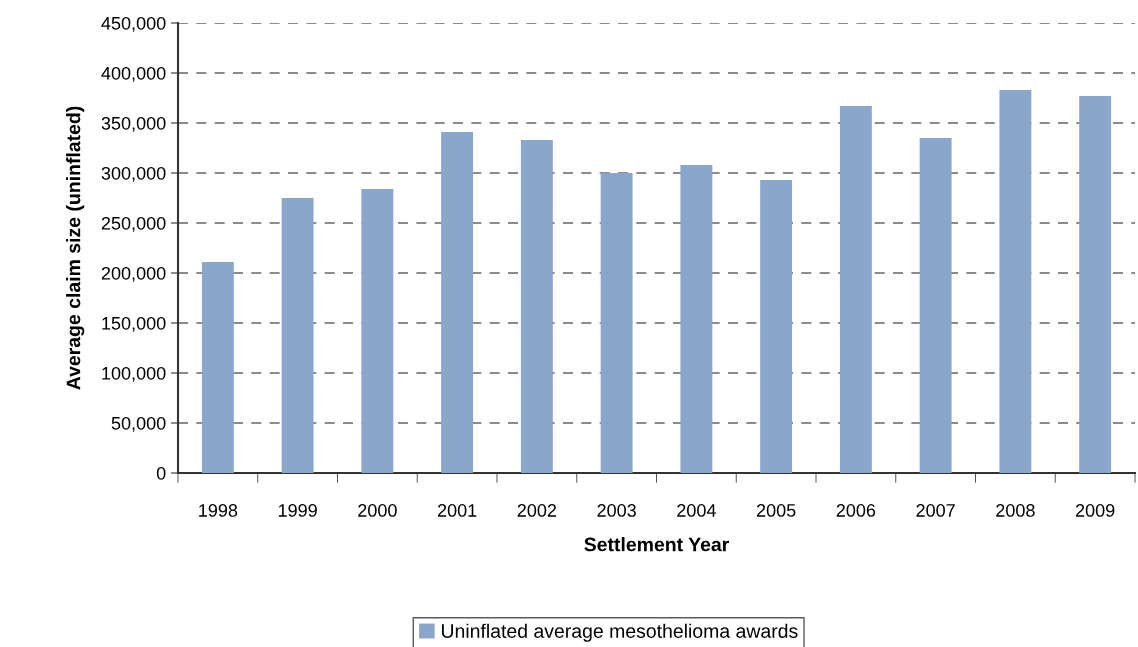 This screenshot has width=1138, height=647. What do you see at coordinates (696, 510) in the screenshot?
I see `x-tick-label: 2004` at bounding box center [696, 510].